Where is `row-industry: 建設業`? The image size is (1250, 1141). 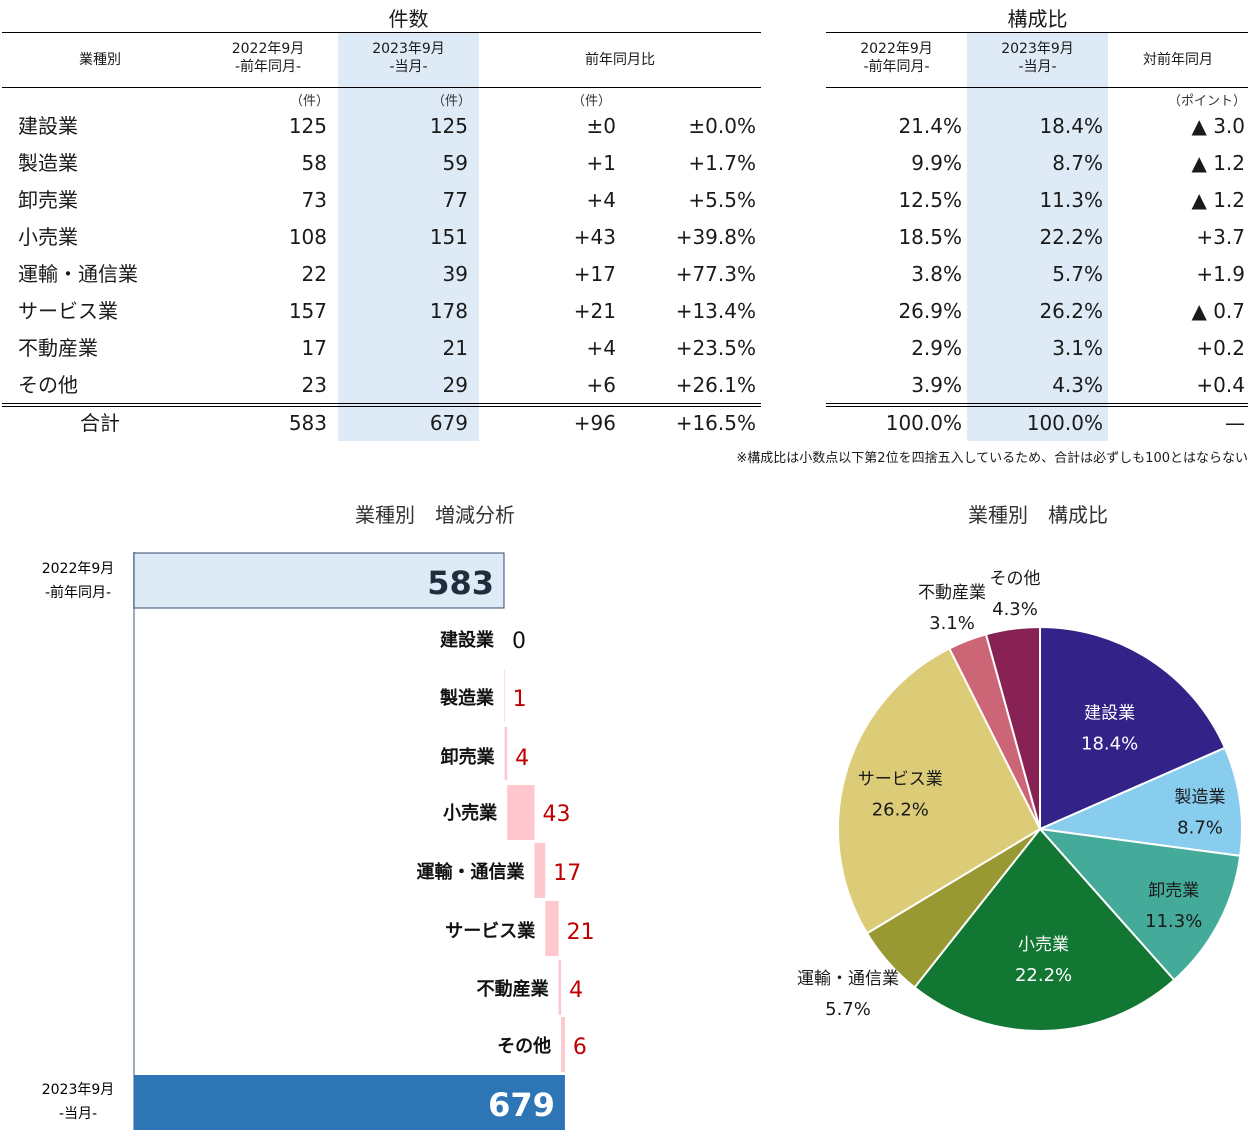
row-industry: 建設業 is located at coordinates (48, 126).